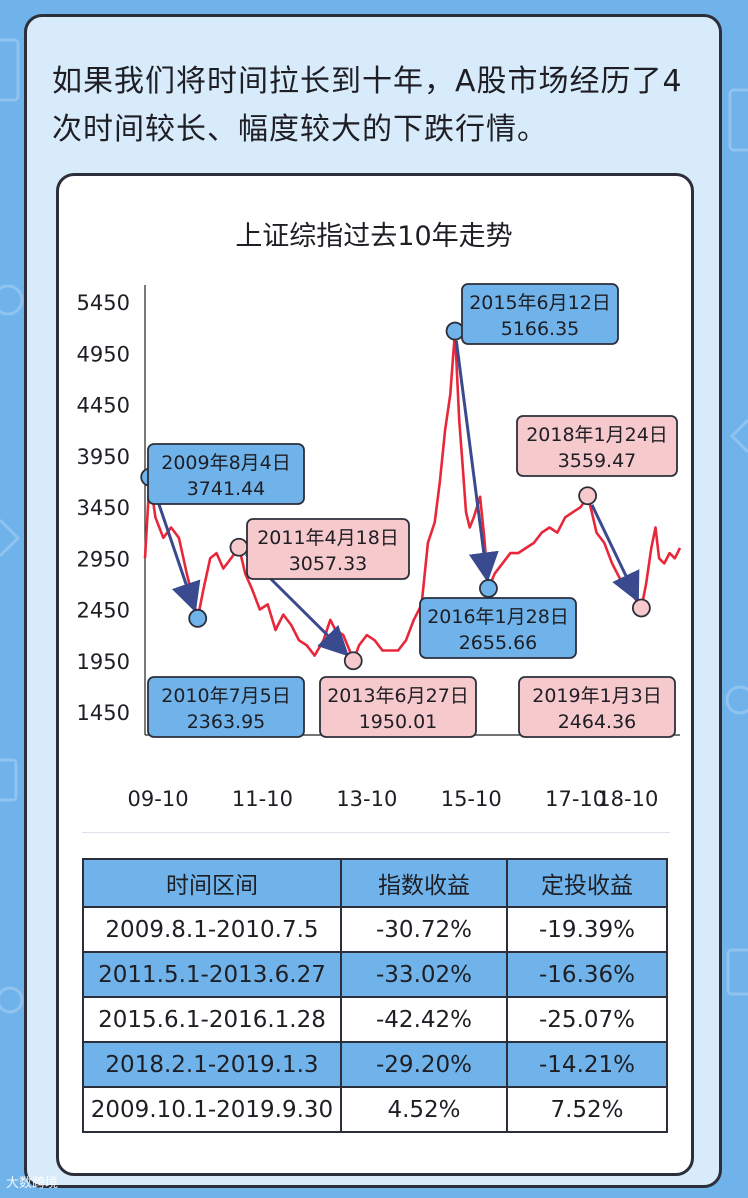 The image size is (748, 1198). Describe the element at coordinates (627, 799) in the screenshot. I see `x-tick-label: 18-10` at that location.